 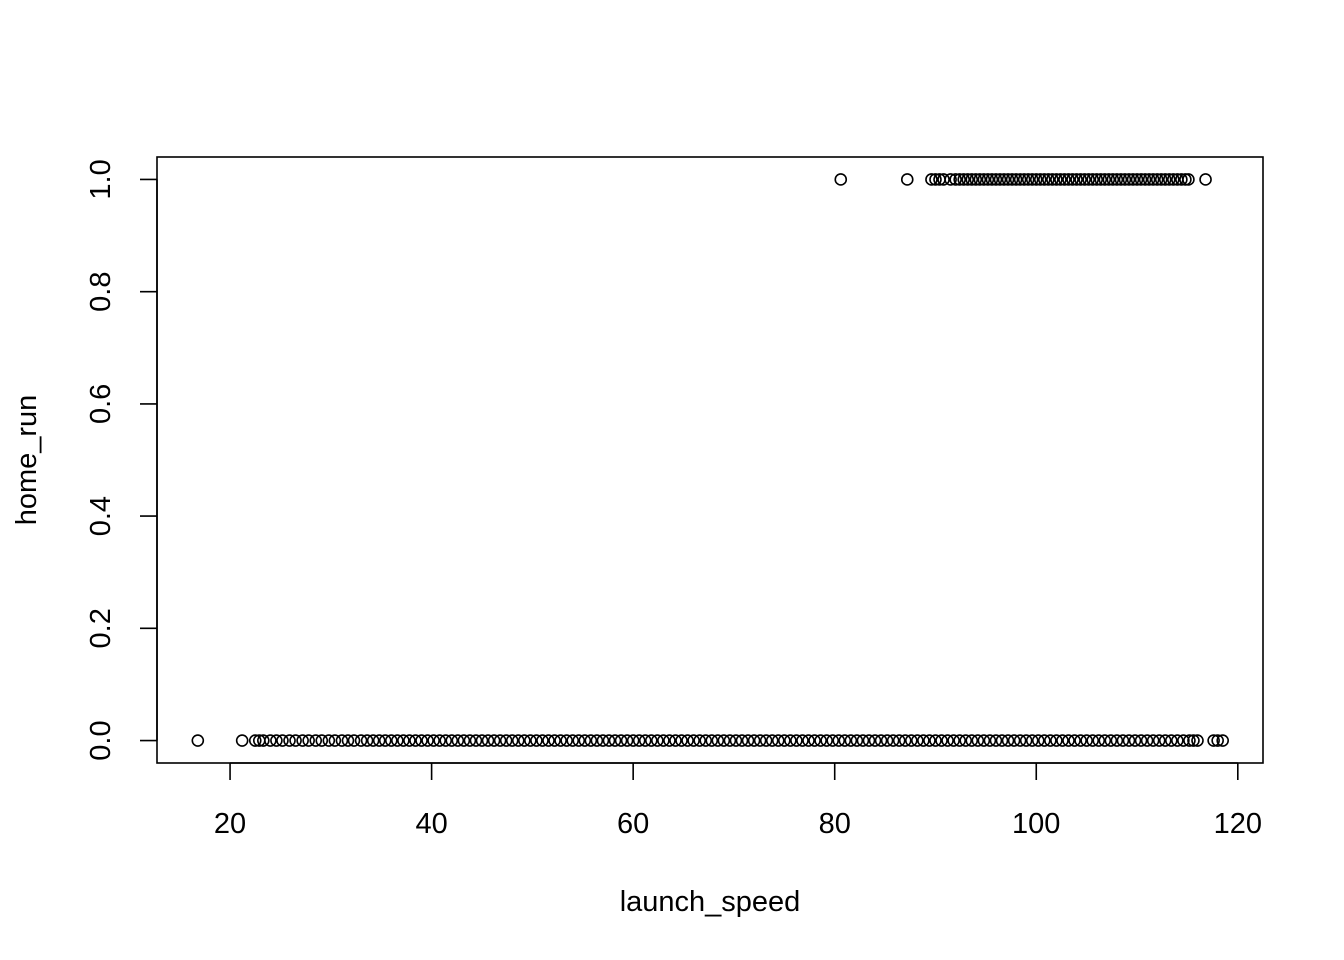 What do you see at coordinates (101, 404) in the screenshot?
I see `y-tick-label: 0.6` at bounding box center [101, 404].